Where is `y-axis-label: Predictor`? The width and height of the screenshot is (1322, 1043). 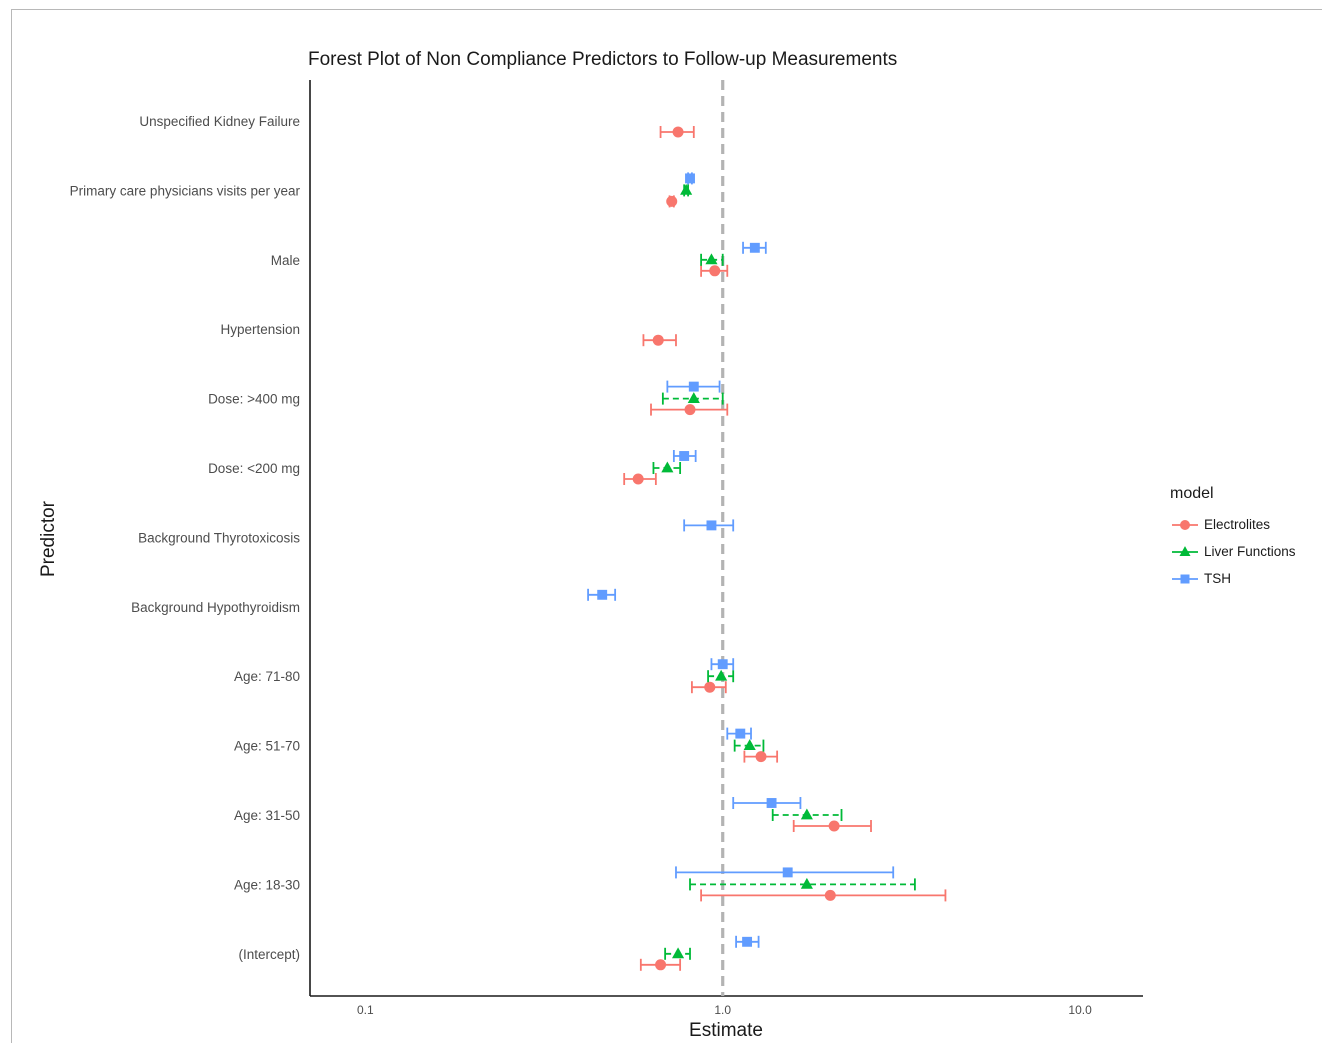 y-axis-label: Predictor is located at coordinates (48, 538).